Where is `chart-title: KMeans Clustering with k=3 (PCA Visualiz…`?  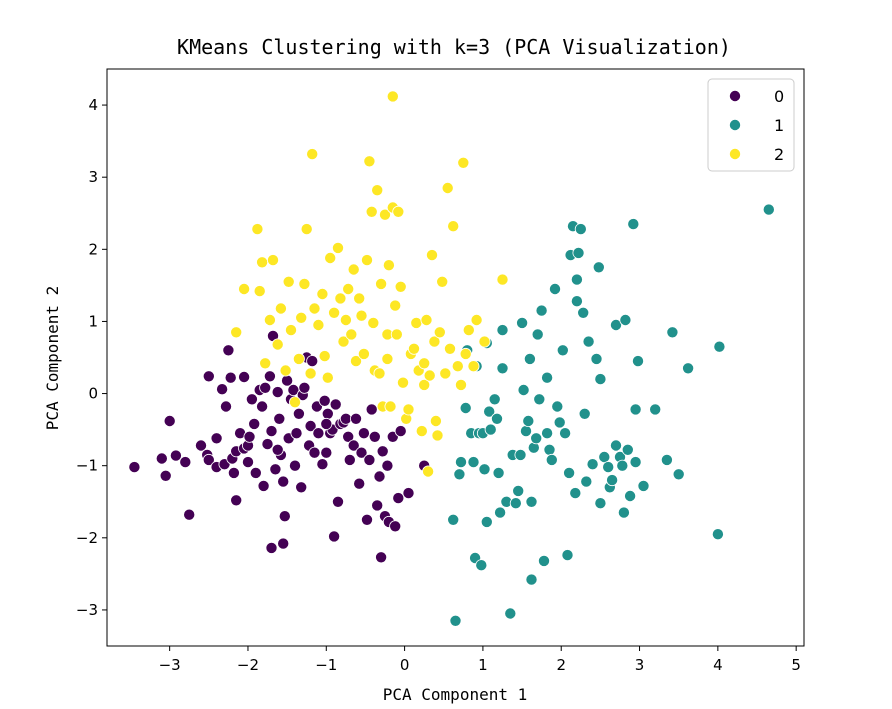
chart-title: KMeans Clustering with k=3 (PCA Visualiz… is located at coordinates (454, 47).